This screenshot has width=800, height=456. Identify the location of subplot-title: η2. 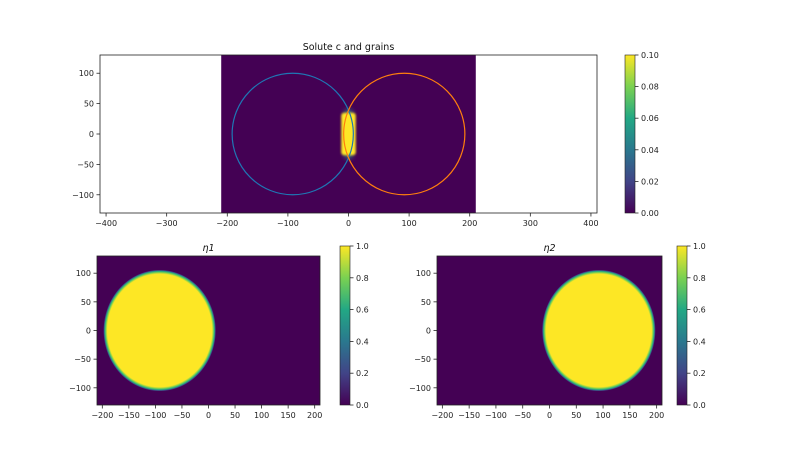
(549, 248).